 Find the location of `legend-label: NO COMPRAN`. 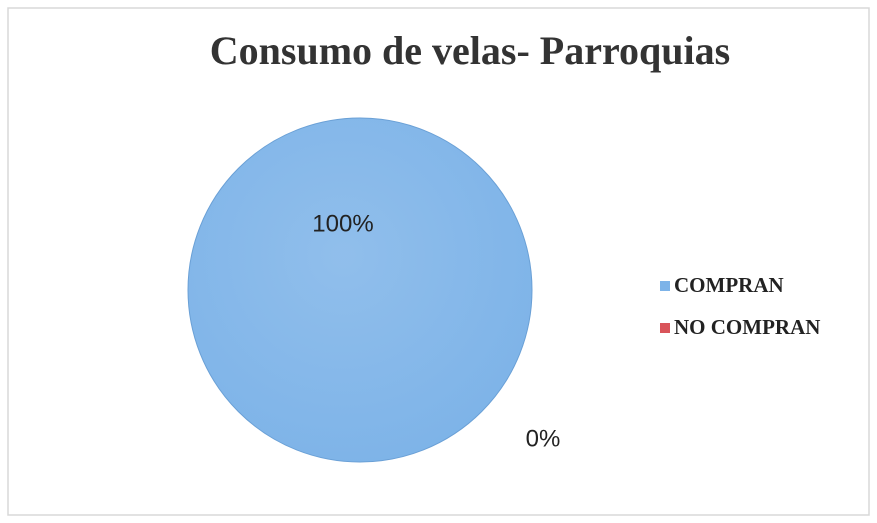

legend-label: NO COMPRAN is located at coordinates (747, 327).